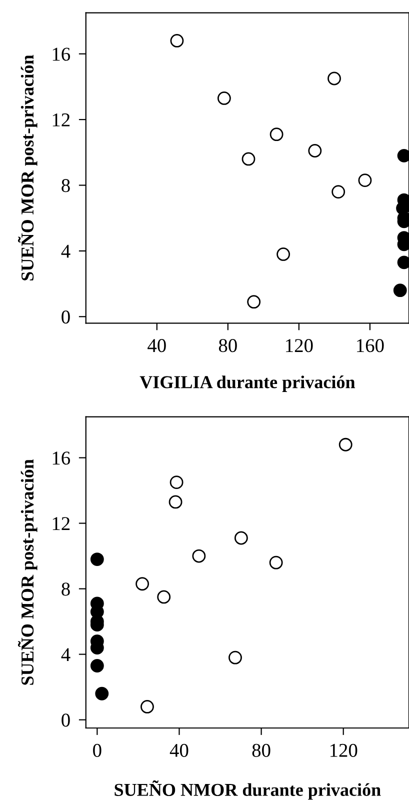  I want to click on x-tick-label: 0, so click(97, 750).